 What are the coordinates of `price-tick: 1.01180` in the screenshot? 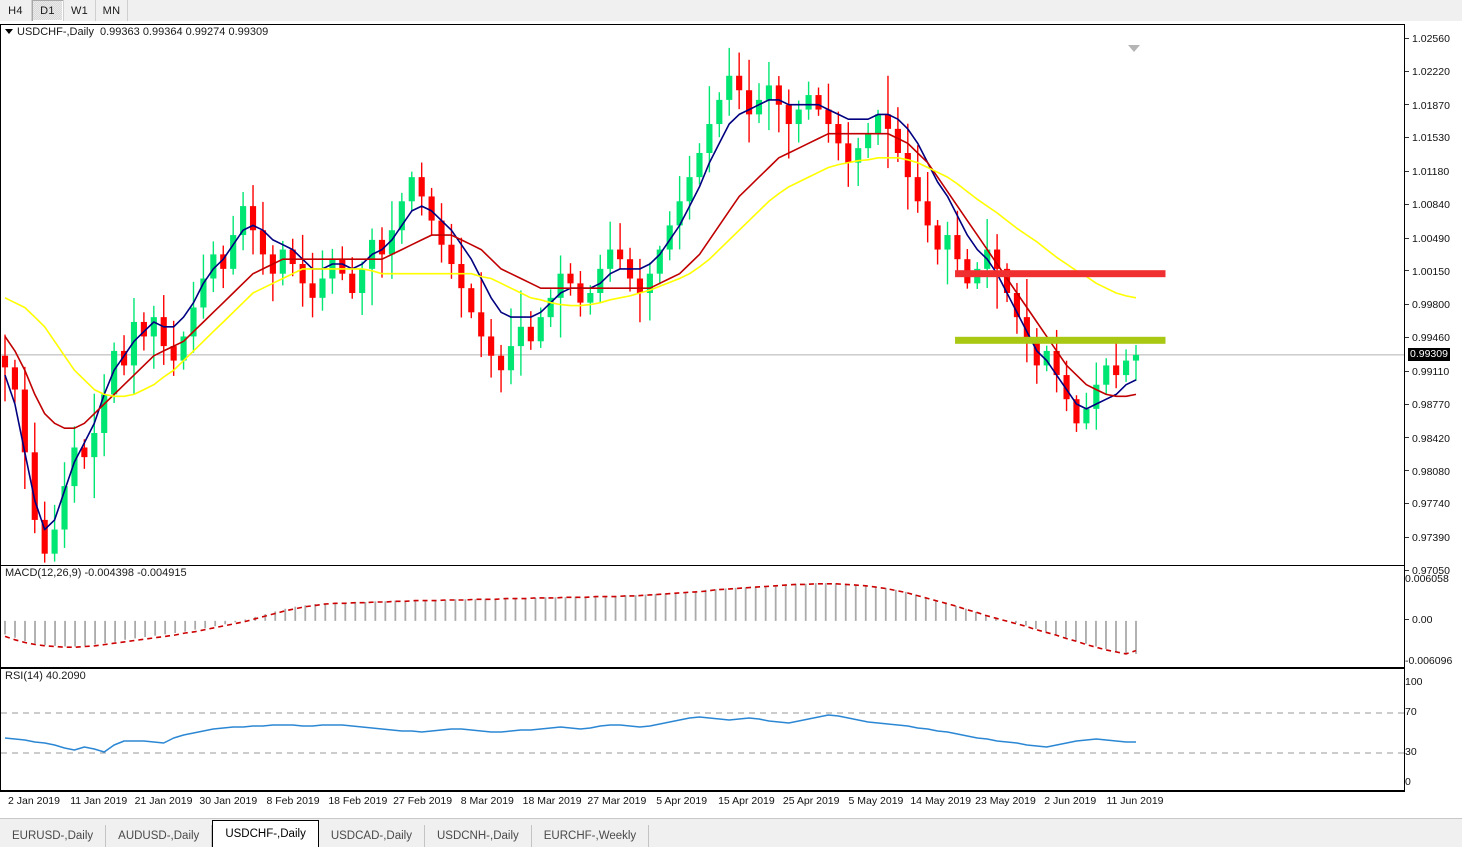 It's located at (1427, 172).